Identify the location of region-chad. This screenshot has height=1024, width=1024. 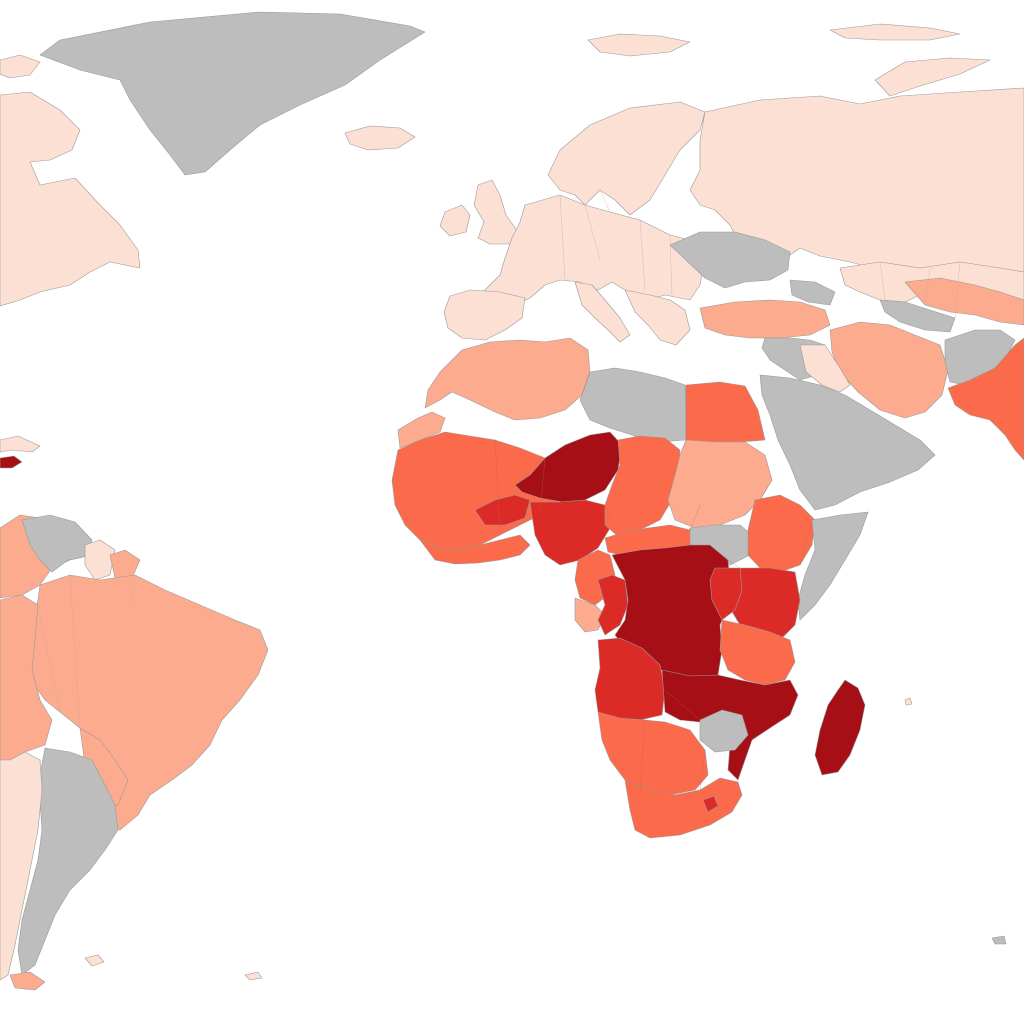
(642, 487).